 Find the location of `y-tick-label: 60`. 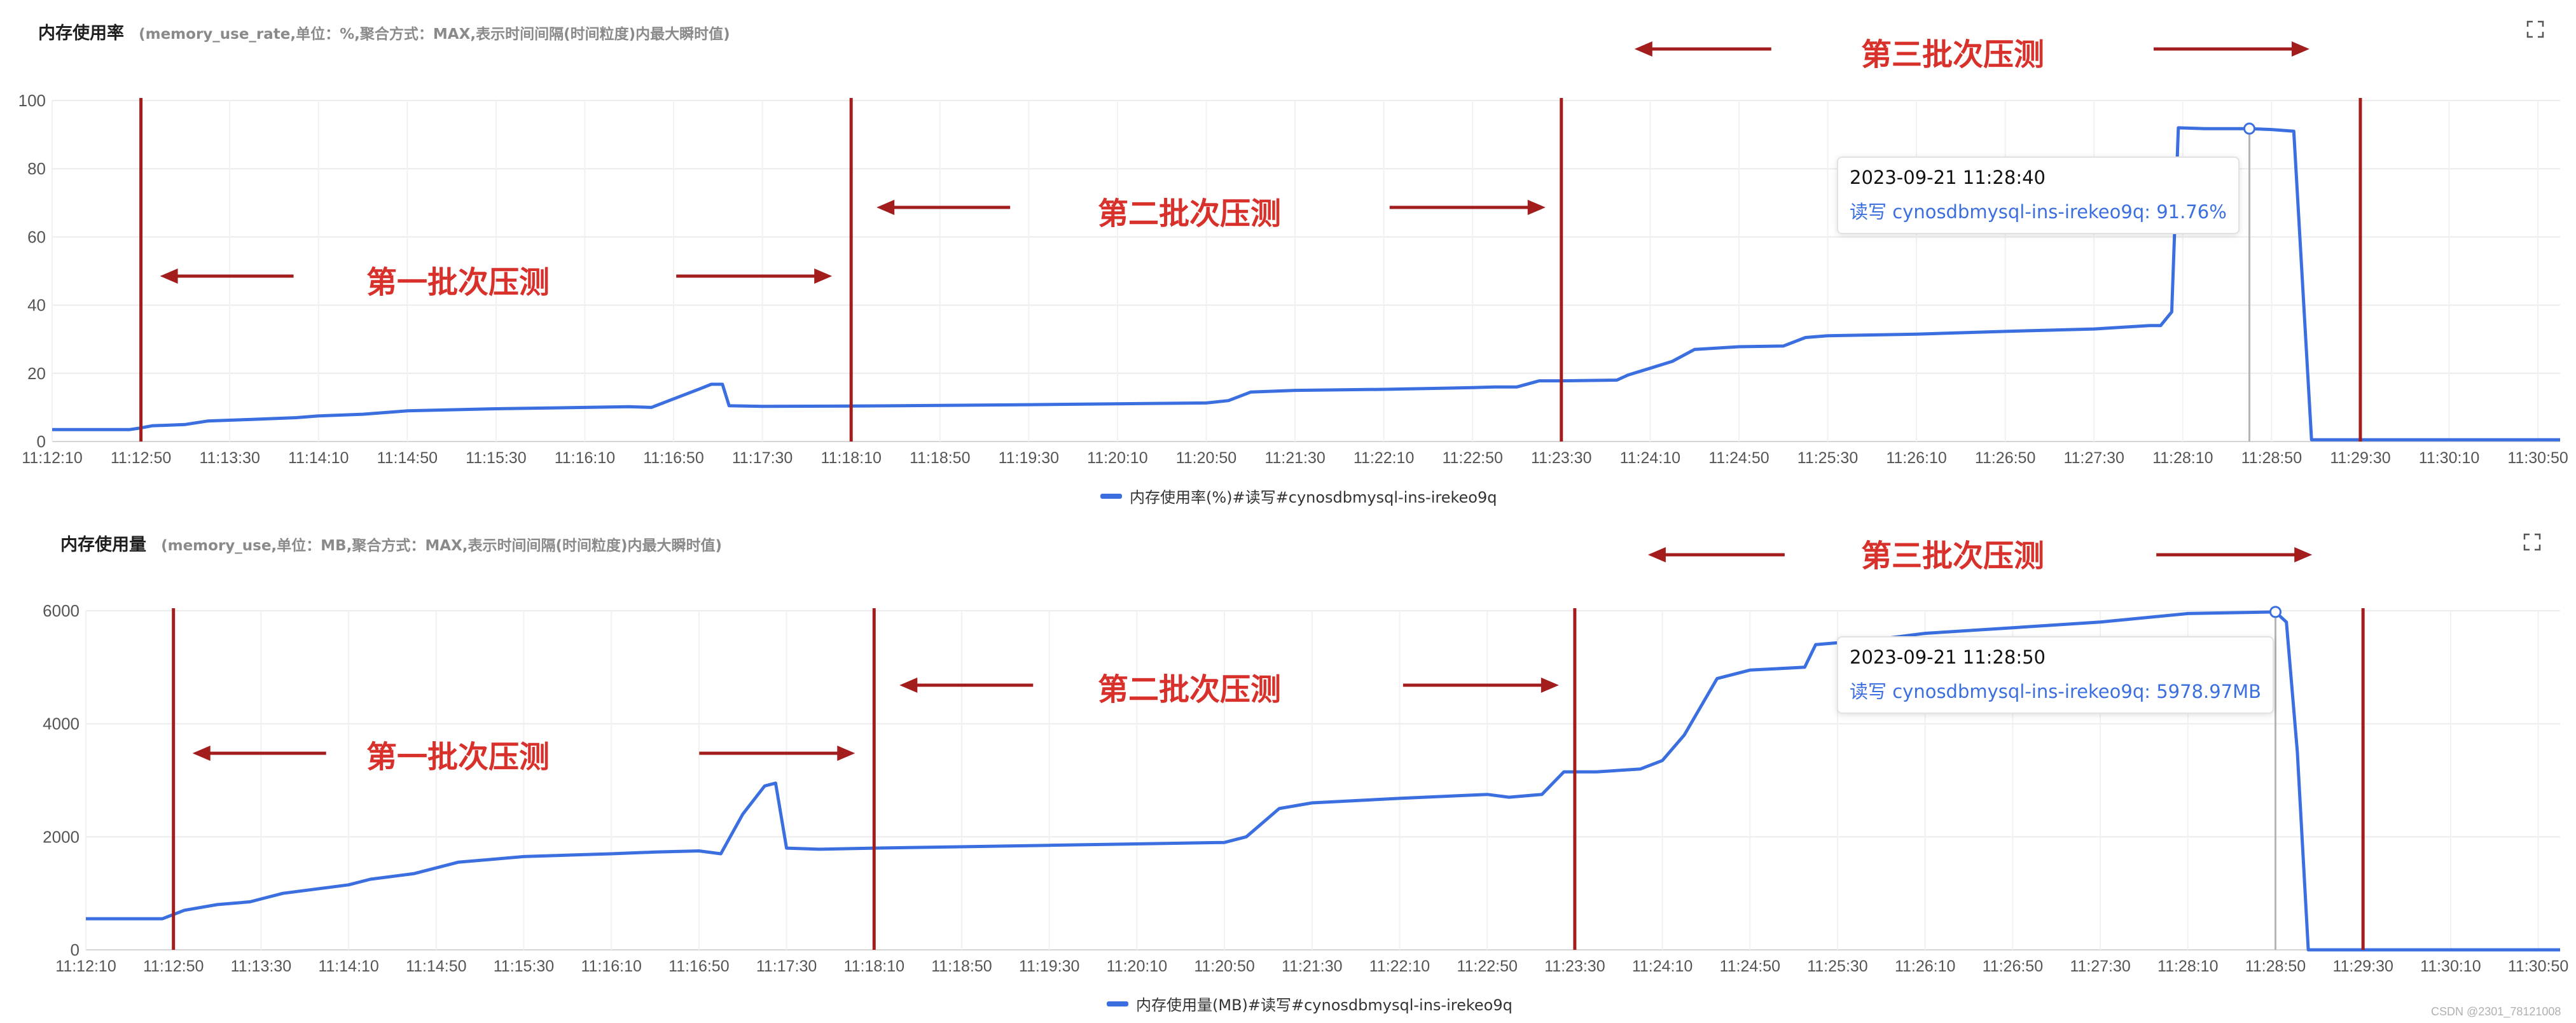

y-tick-label: 60 is located at coordinates (36, 236).